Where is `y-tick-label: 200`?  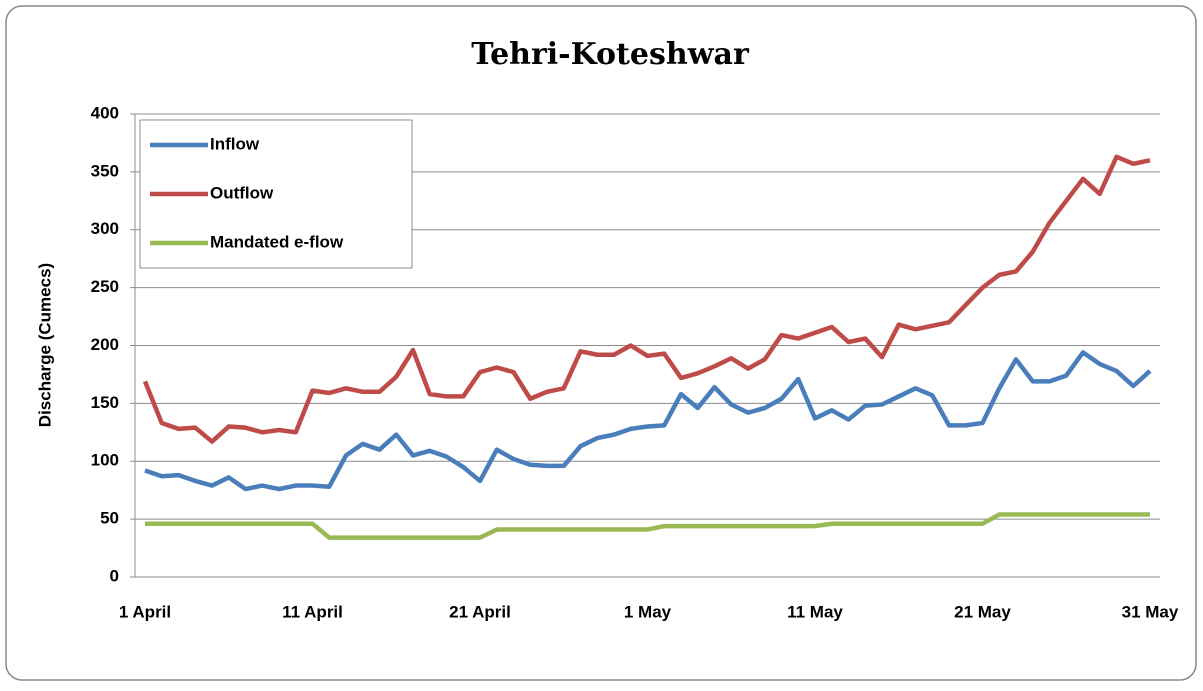
y-tick-label: 200 is located at coordinates (105, 344).